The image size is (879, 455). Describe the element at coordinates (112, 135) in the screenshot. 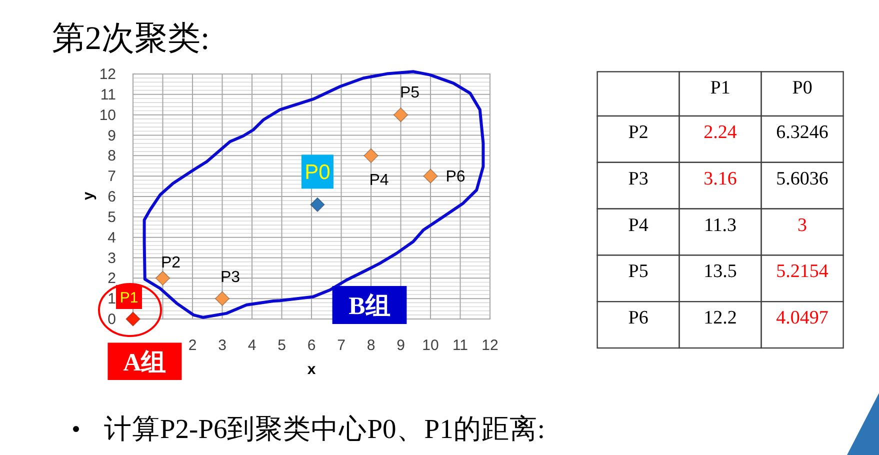

I see `y-tick-label: 9` at that location.